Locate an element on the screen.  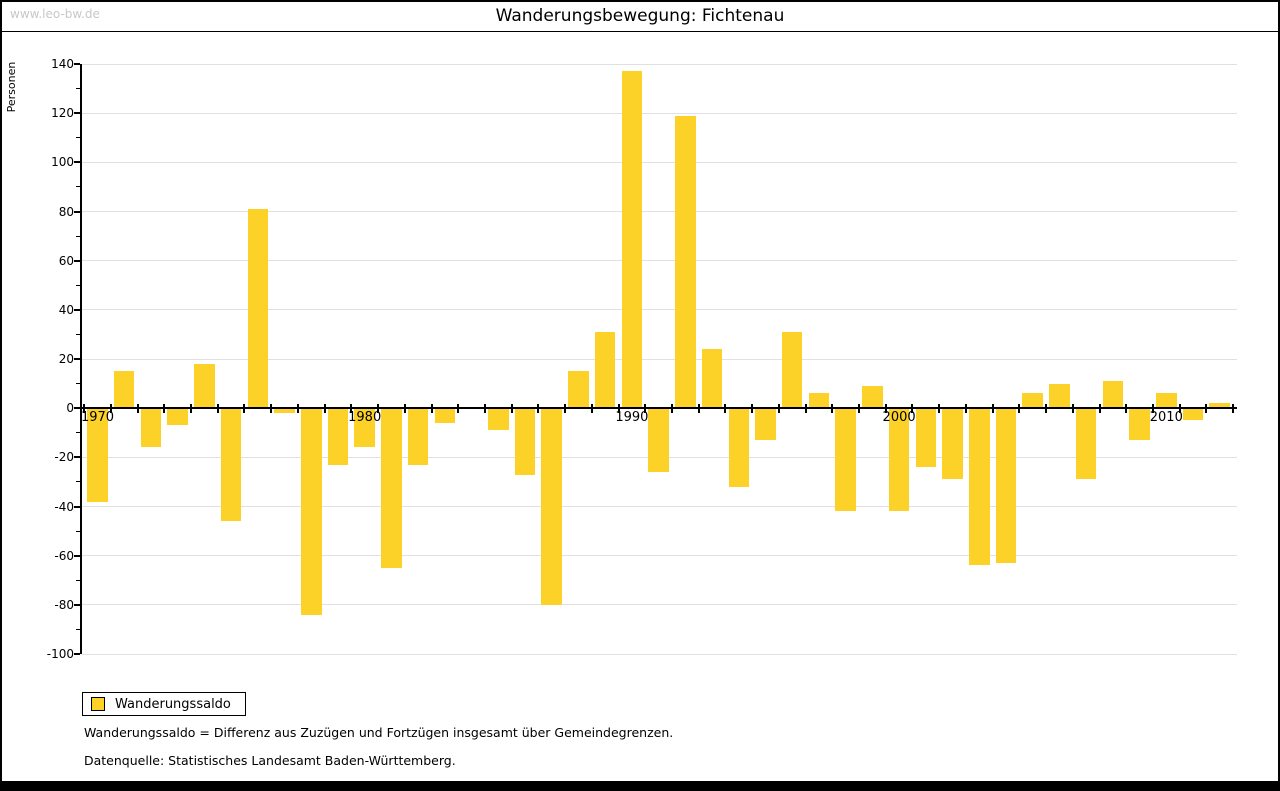
bar-2006 is located at coordinates (1059, 396).